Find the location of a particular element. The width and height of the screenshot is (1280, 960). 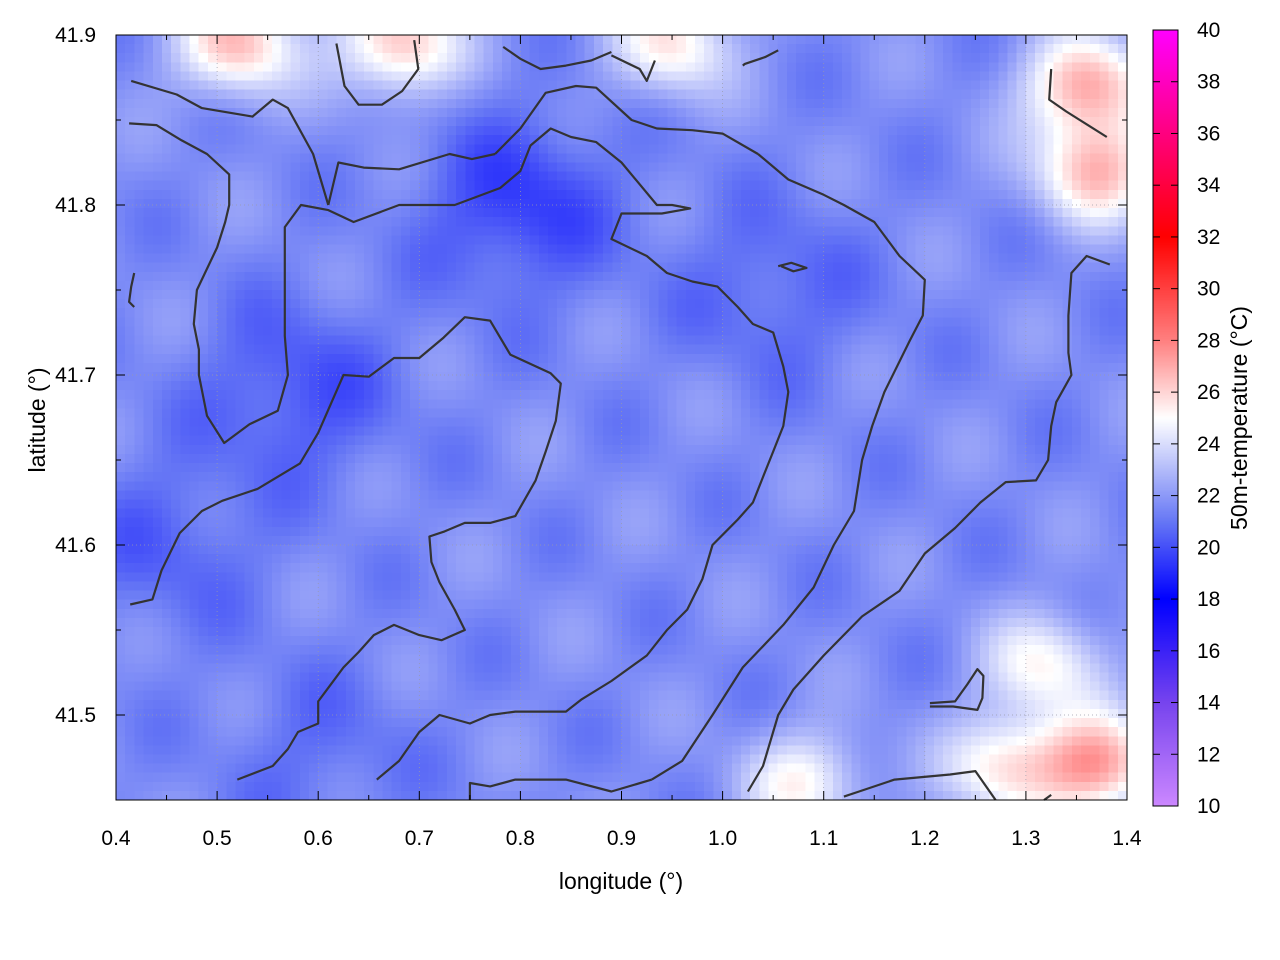

colorbar-ticks: 10 12 14 16 18 20 22 24 26 28 30 32 34 36 38 40 is located at coordinates (1187, 418).